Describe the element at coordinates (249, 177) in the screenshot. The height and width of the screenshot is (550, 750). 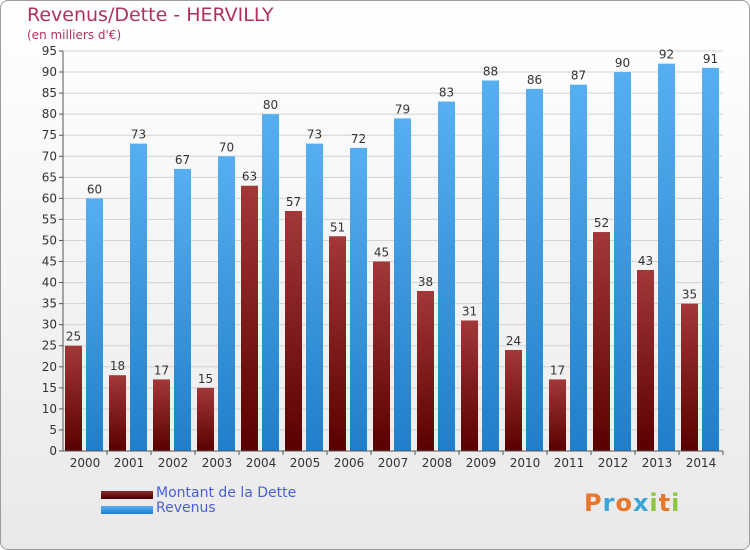
I see `data-label-debt: 63` at that location.